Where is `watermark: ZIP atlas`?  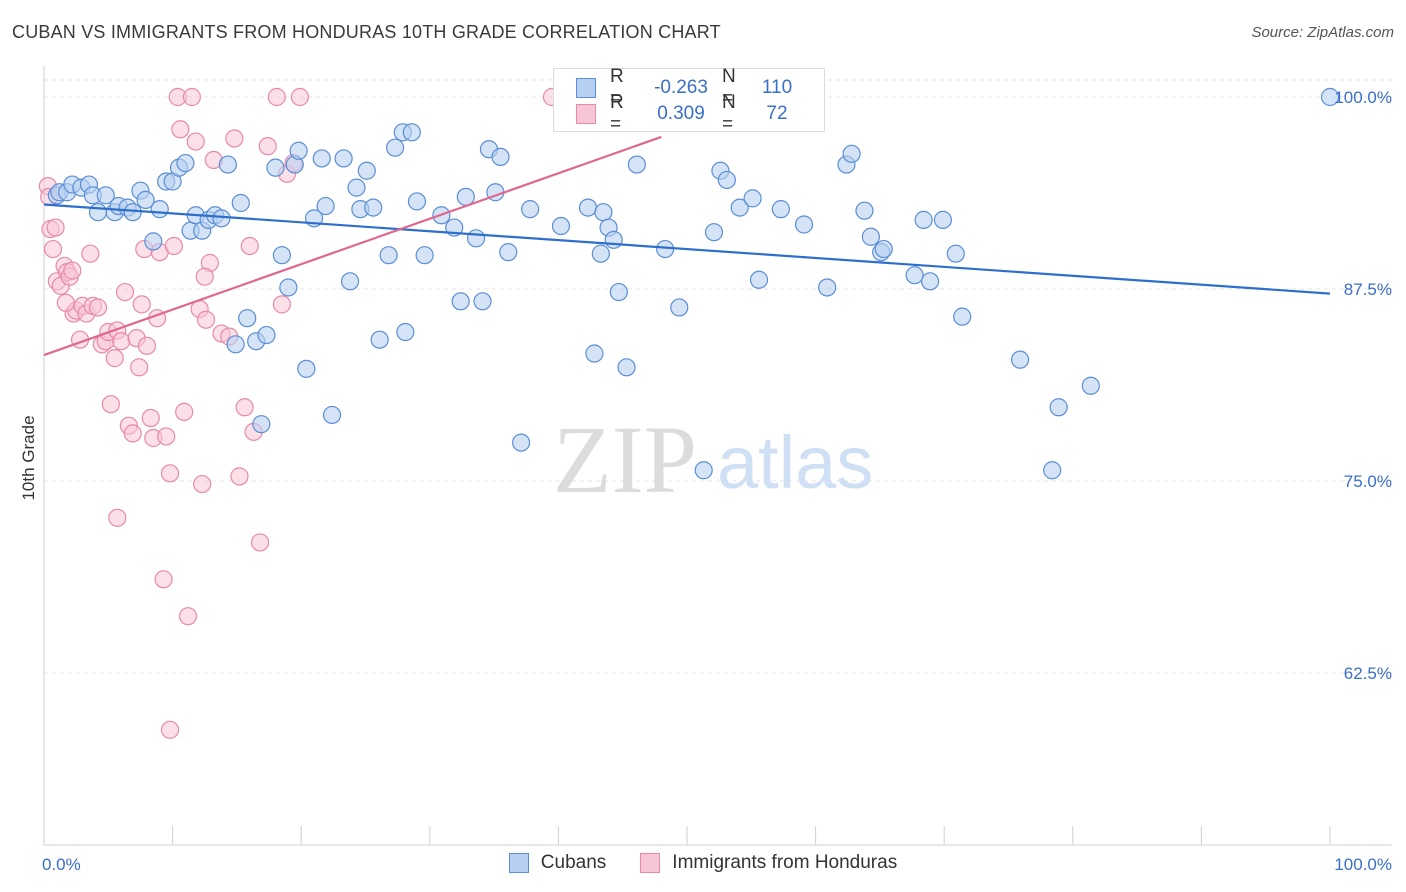
watermark: ZIP atlas is located at coordinates (713, 459).